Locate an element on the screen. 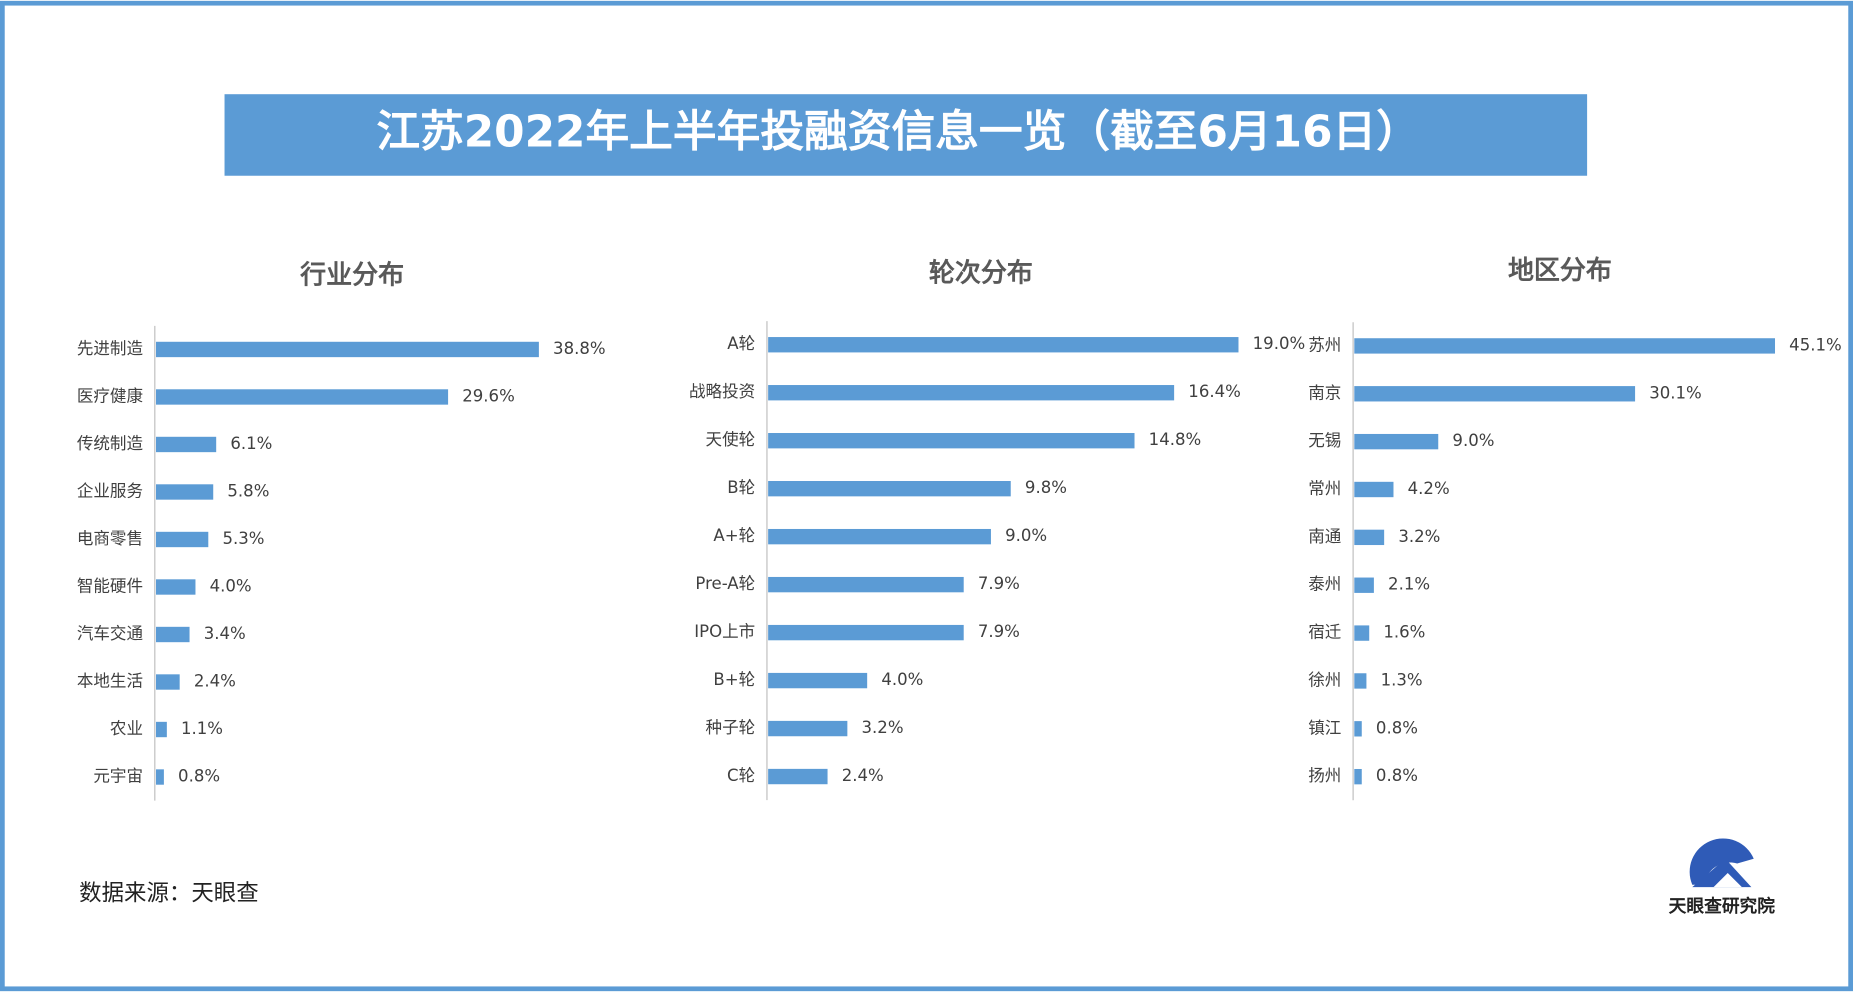 The height and width of the screenshot is (992, 1853). value-label: 1.3% is located at coordinates (1402, 679).